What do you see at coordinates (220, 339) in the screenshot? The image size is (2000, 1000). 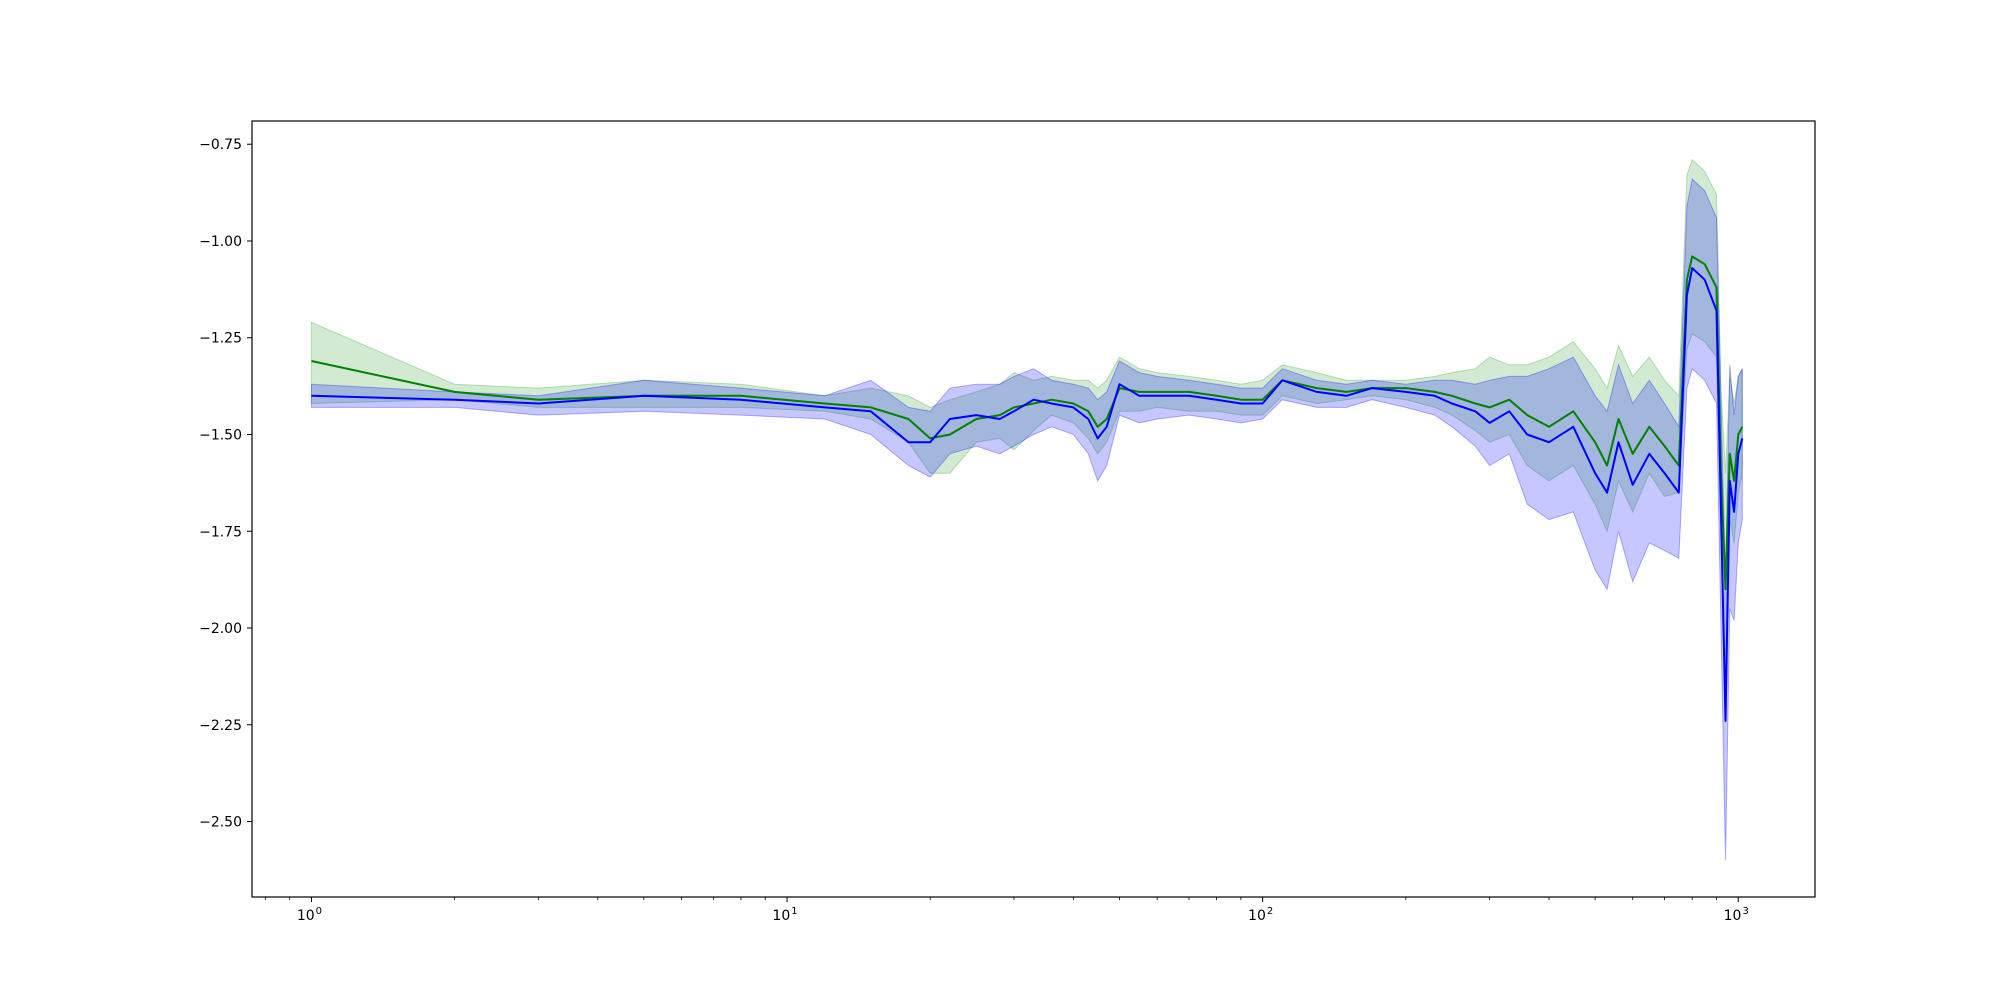 I see `y-tick-label: −1.25` at bounding box center [220, 339].